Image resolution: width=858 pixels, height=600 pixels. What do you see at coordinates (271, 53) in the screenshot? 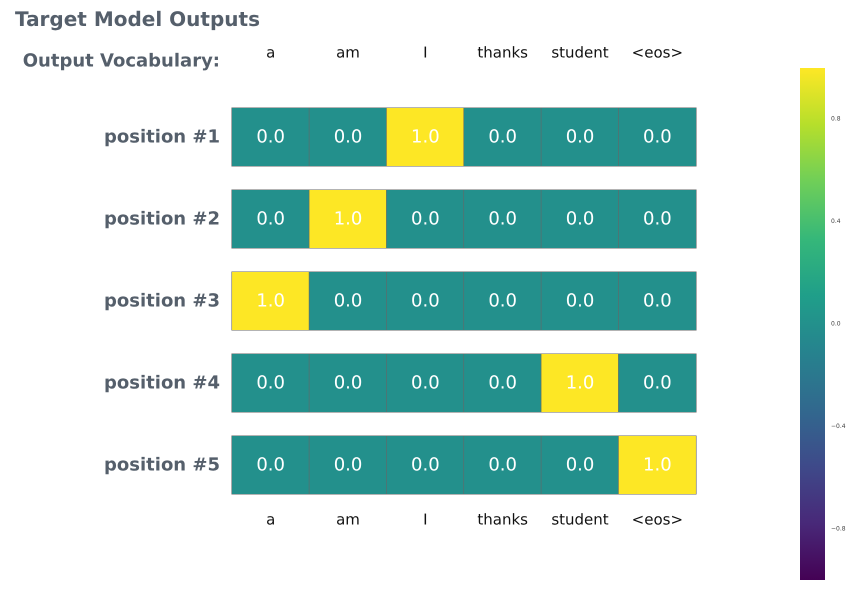
I see `category-label: a` at bounding box center [271, 53].